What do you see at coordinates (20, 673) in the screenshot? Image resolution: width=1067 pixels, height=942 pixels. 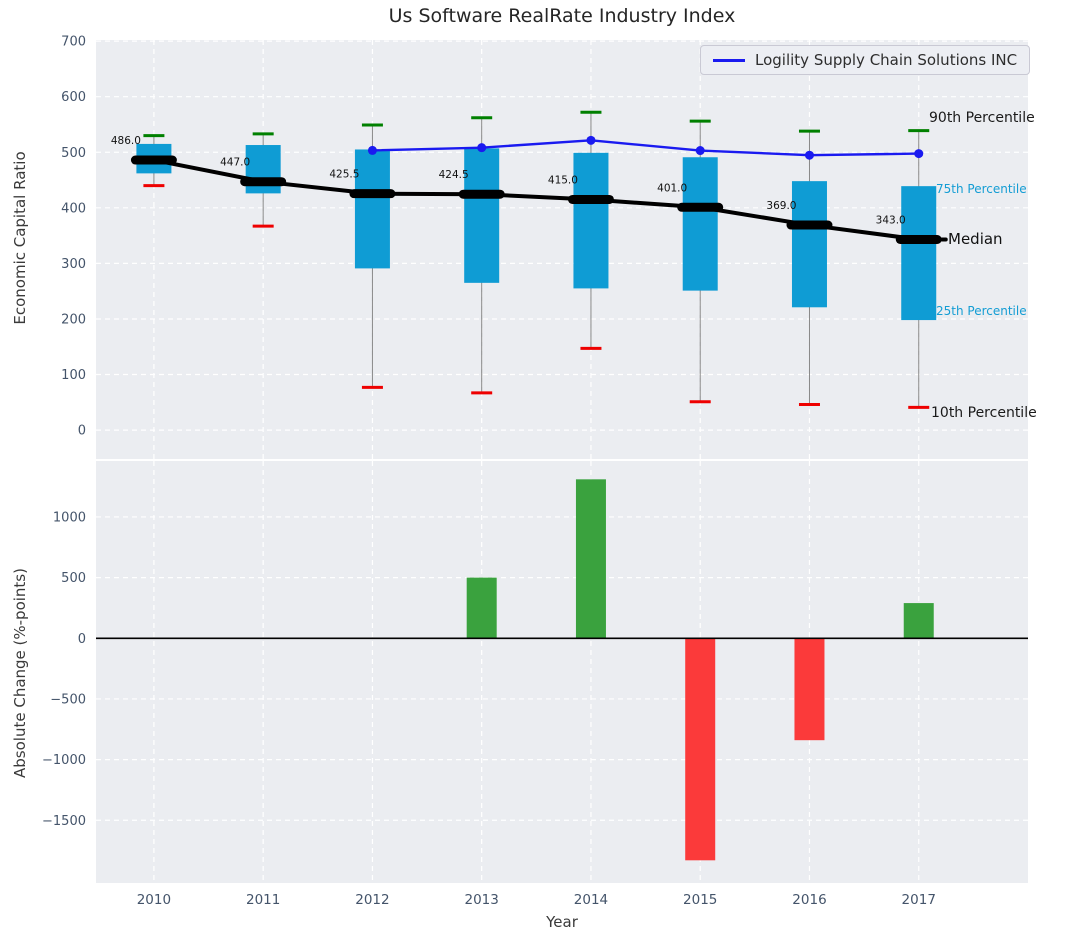 I see `bottom-y-axis-label: Absolute Change (%-points)` at bounding box center [20, 673].